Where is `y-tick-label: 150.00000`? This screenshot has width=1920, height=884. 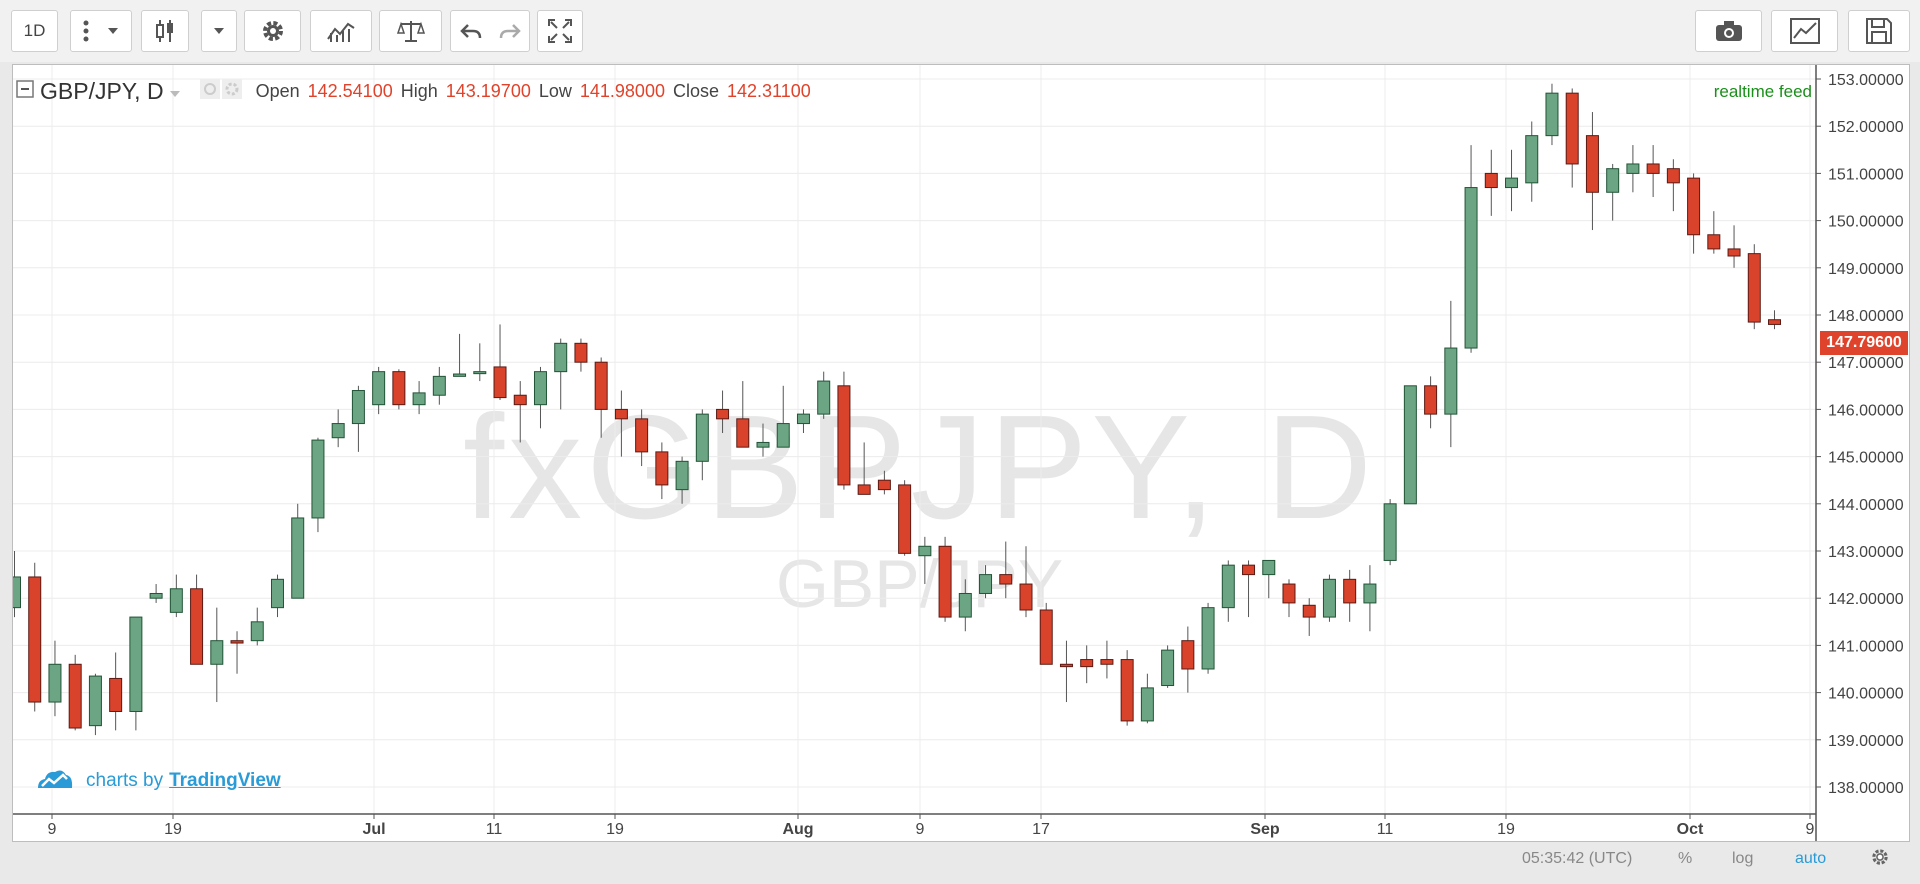
y-tick-label: 150.00000 is located at coordinates (1866, 222).